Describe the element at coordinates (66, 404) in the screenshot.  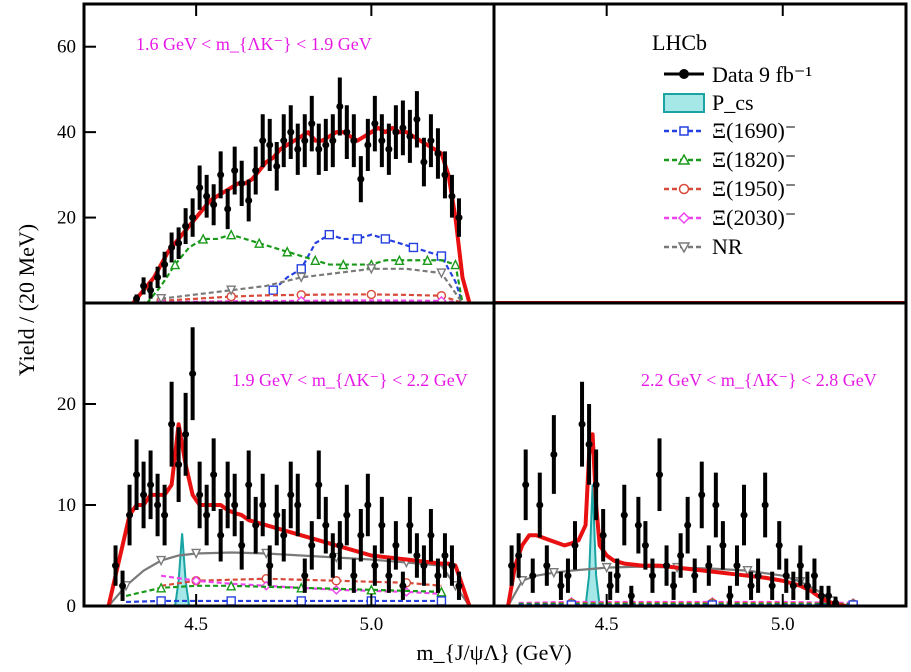
I see `y-tick-label-bottom-left-2: 20` at that location.